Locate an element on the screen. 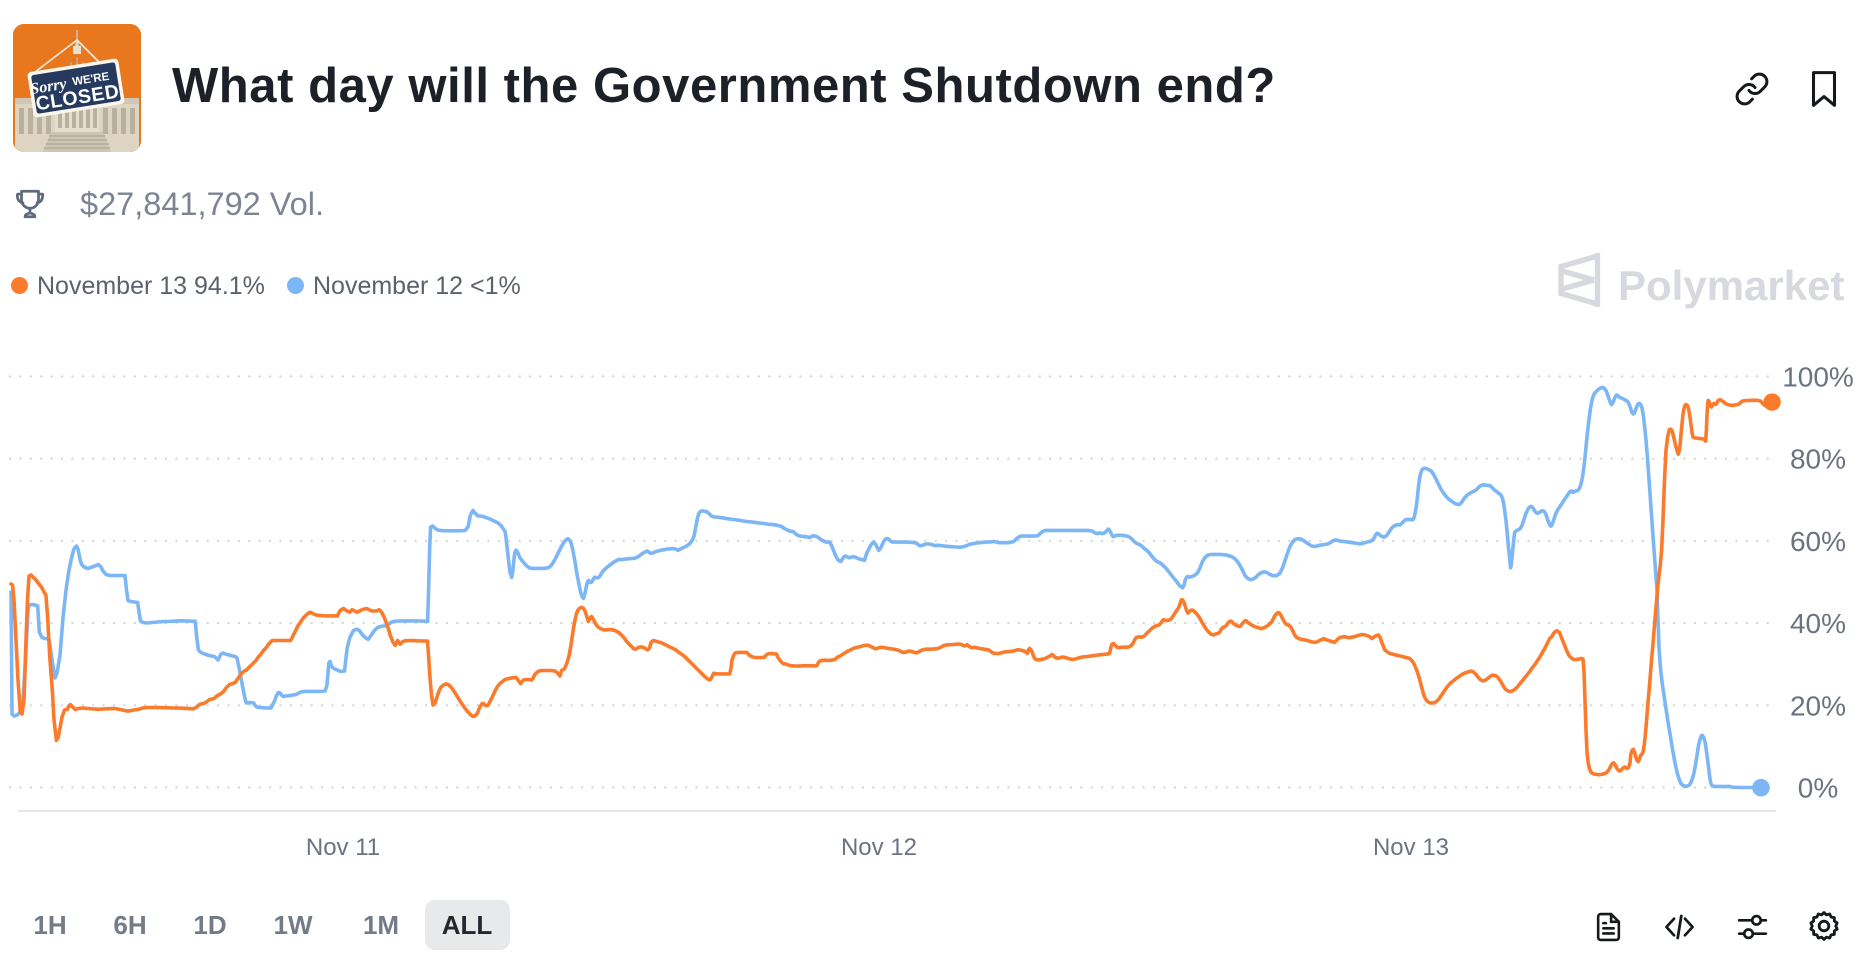 The height and width of the screenshot is (976, 1870). svg-text: 0% is located at coordinates (1818, 788).